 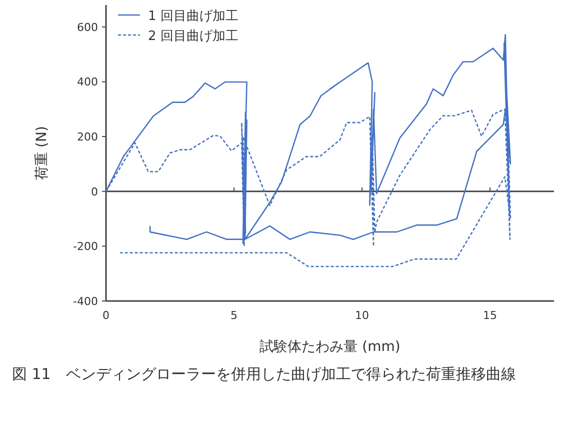 I want to click on y-tick-label: 200, so click(x=87, y=137).